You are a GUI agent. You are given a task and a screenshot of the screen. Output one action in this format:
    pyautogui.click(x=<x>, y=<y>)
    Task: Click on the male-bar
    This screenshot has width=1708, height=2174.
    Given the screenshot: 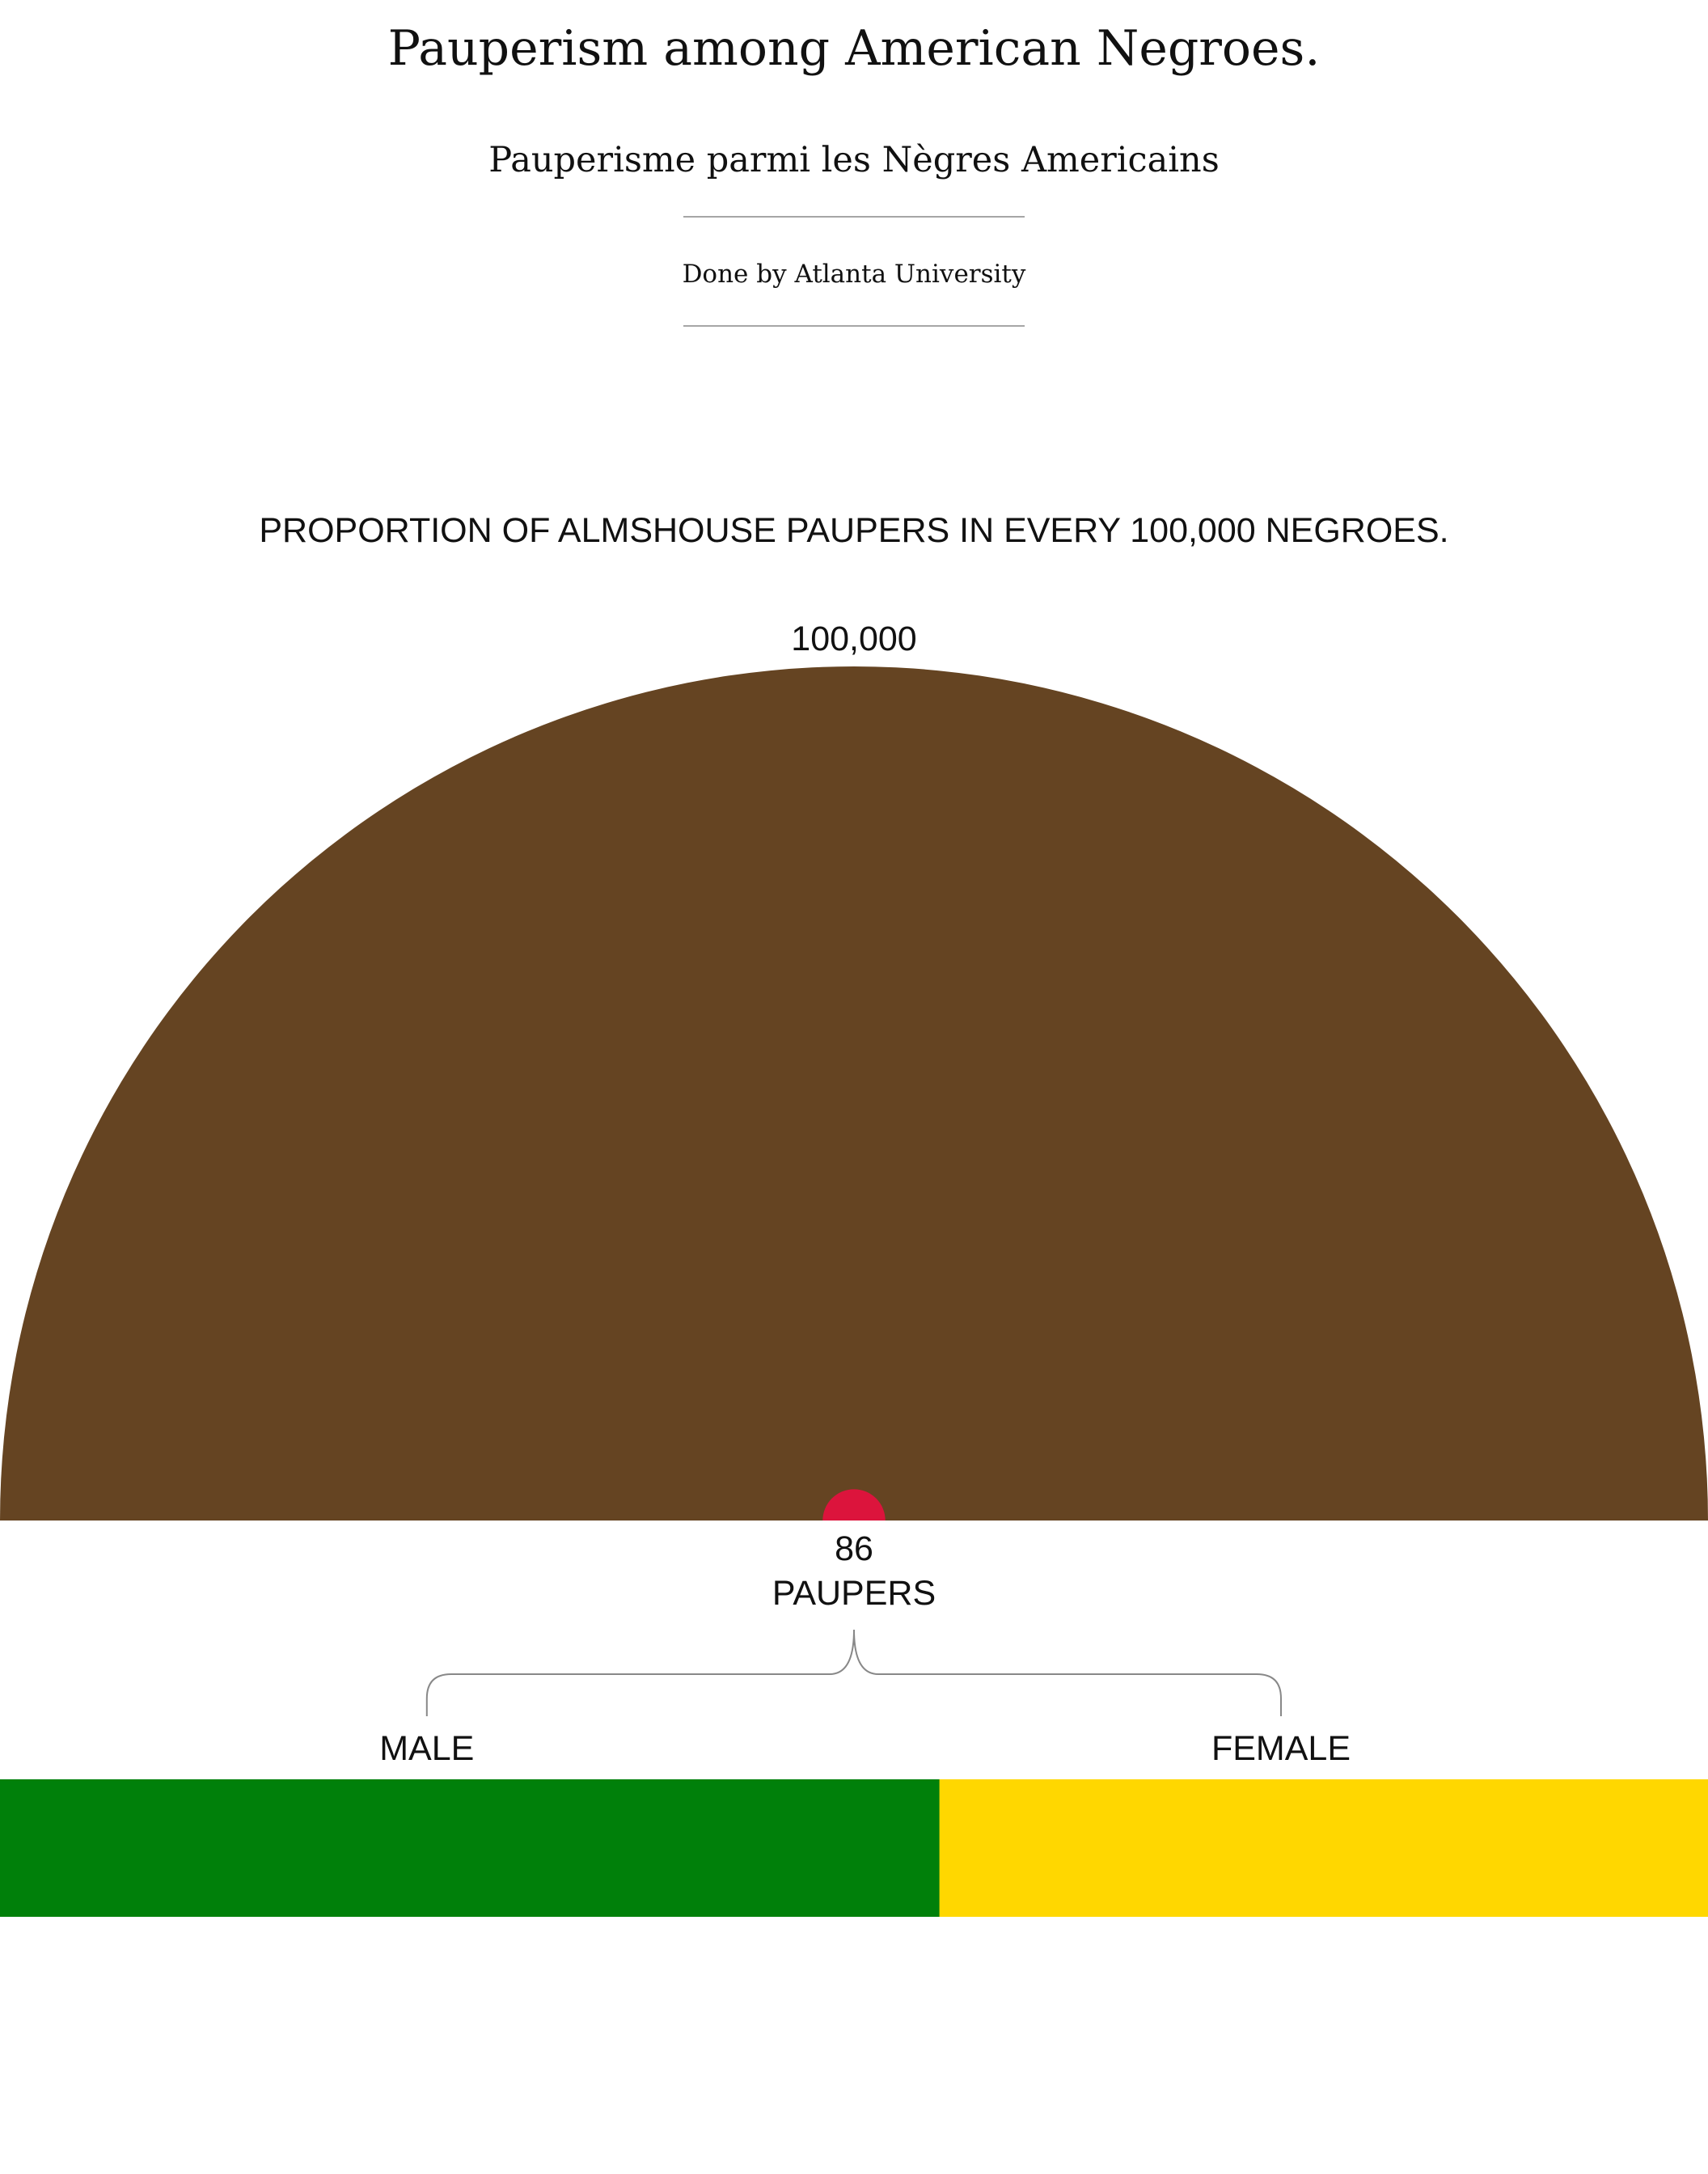 What is the action you would take?
    pyautogui.click(x=471, y=1848)
    